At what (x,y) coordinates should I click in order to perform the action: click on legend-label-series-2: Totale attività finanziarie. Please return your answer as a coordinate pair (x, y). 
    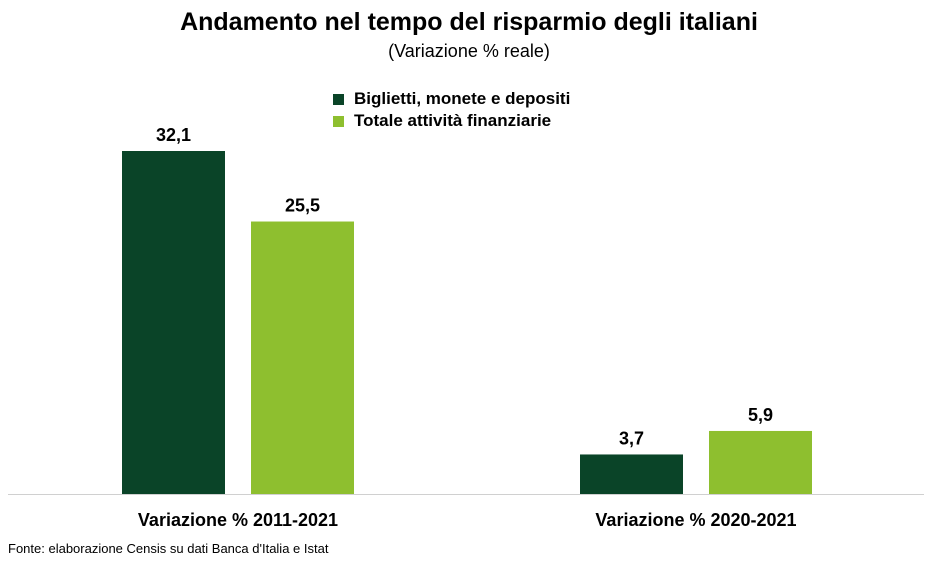
    Looking at the image, I should click on (453, 120).